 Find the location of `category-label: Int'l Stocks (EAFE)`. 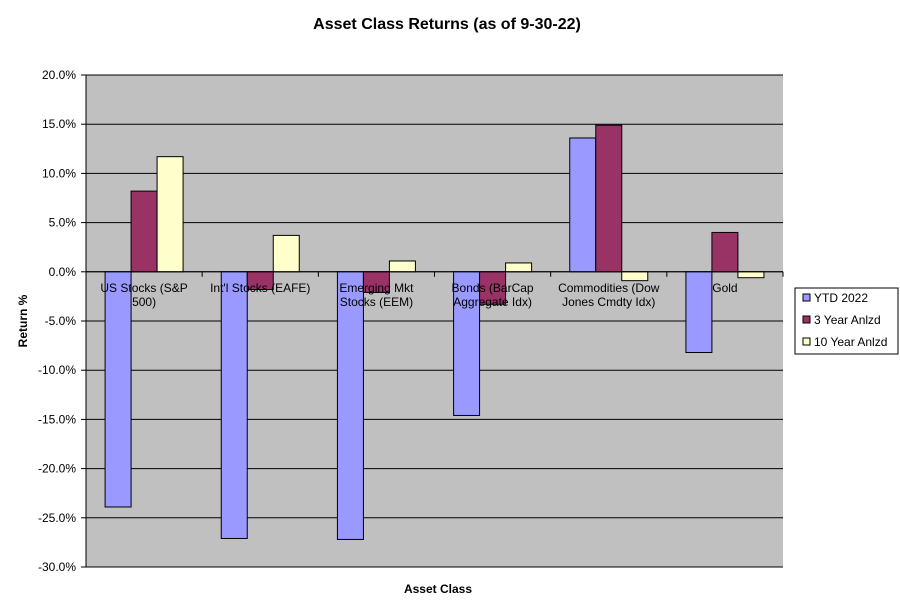

category-label: Int'l Stocks (EAFE) is located at coordinates (260, 288).